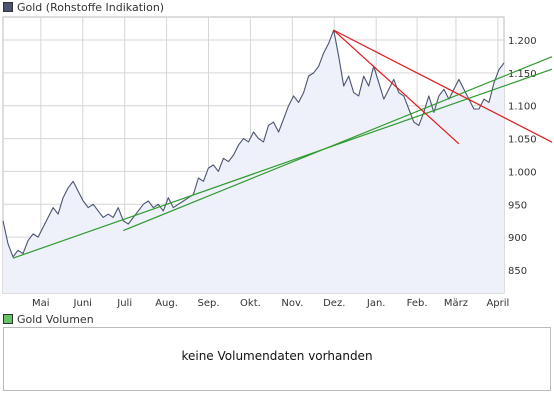 The height and width of the screenshot is (405, 554). I want to click on x-tick-label: Mai, so click(41, 303).